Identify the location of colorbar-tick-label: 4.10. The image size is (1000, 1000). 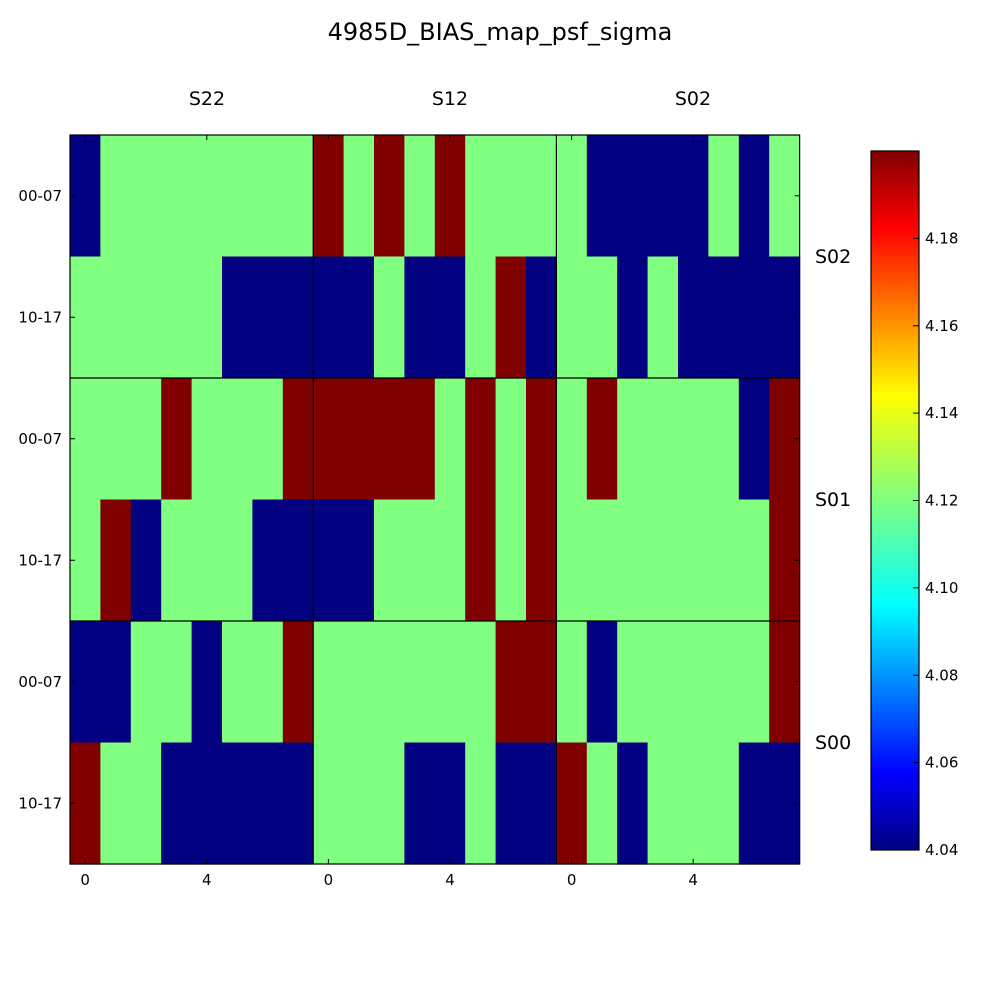
(941, 588).